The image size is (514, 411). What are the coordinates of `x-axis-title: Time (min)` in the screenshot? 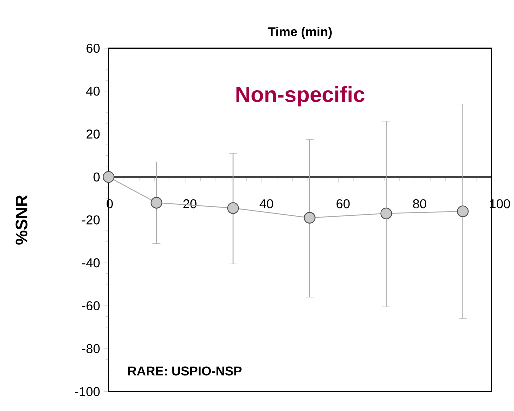 It's located at (300, 33).